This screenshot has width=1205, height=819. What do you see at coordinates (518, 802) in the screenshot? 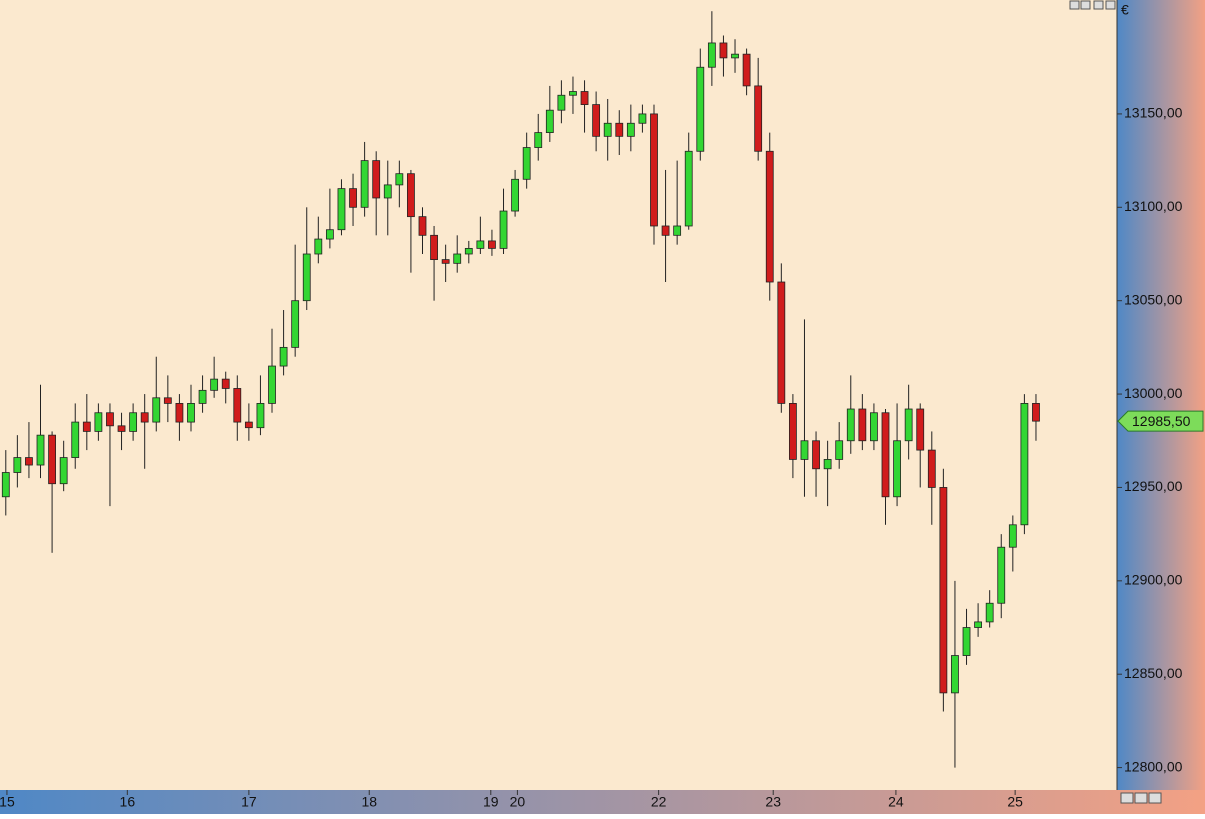
I see `x-tick-label: 20` at bounding box center [518, 802].